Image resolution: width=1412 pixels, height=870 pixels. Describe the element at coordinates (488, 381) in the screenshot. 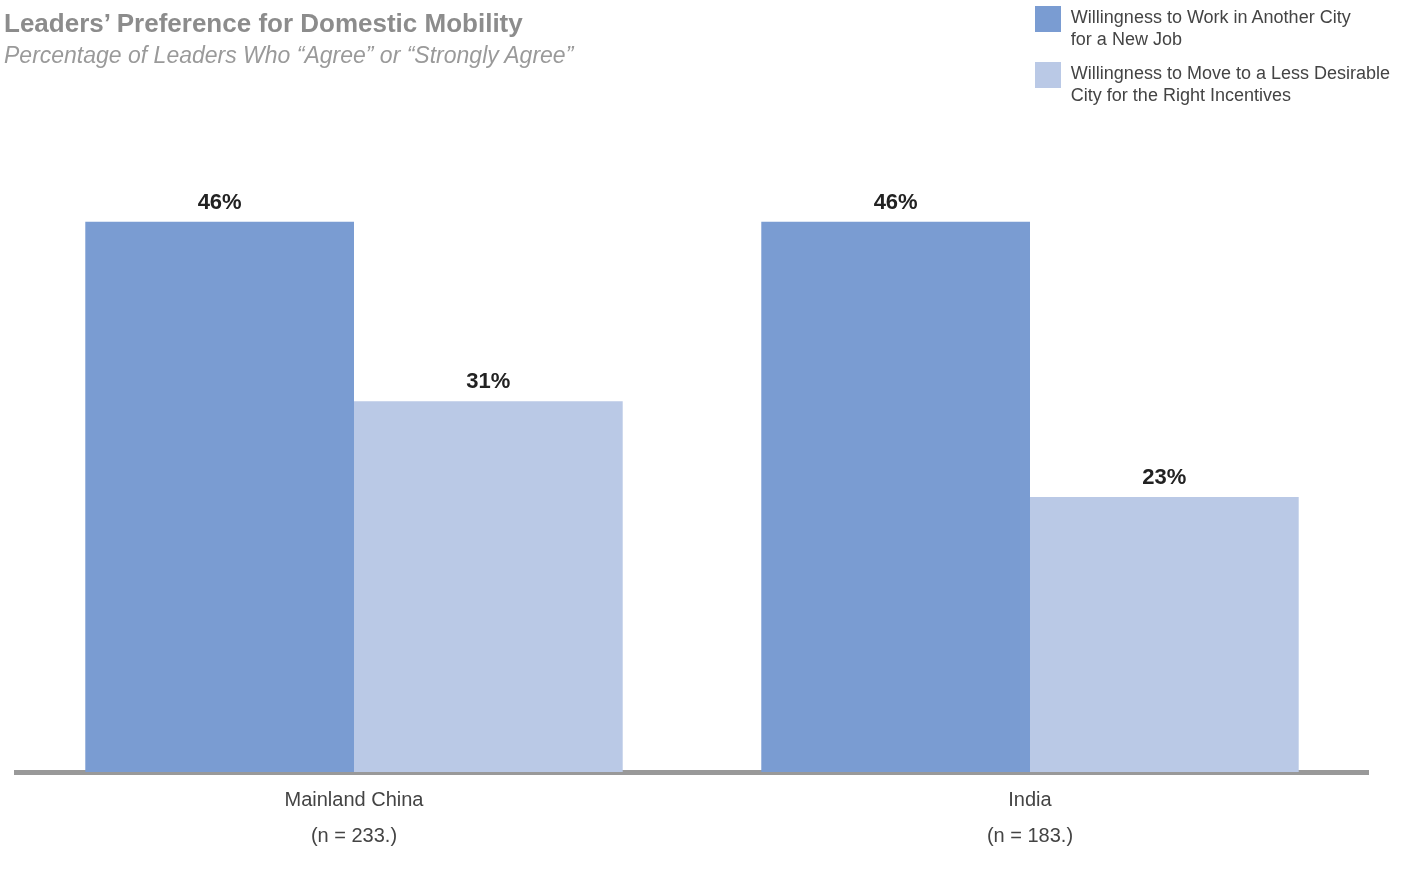

I see `data-label: 31%` at that location.